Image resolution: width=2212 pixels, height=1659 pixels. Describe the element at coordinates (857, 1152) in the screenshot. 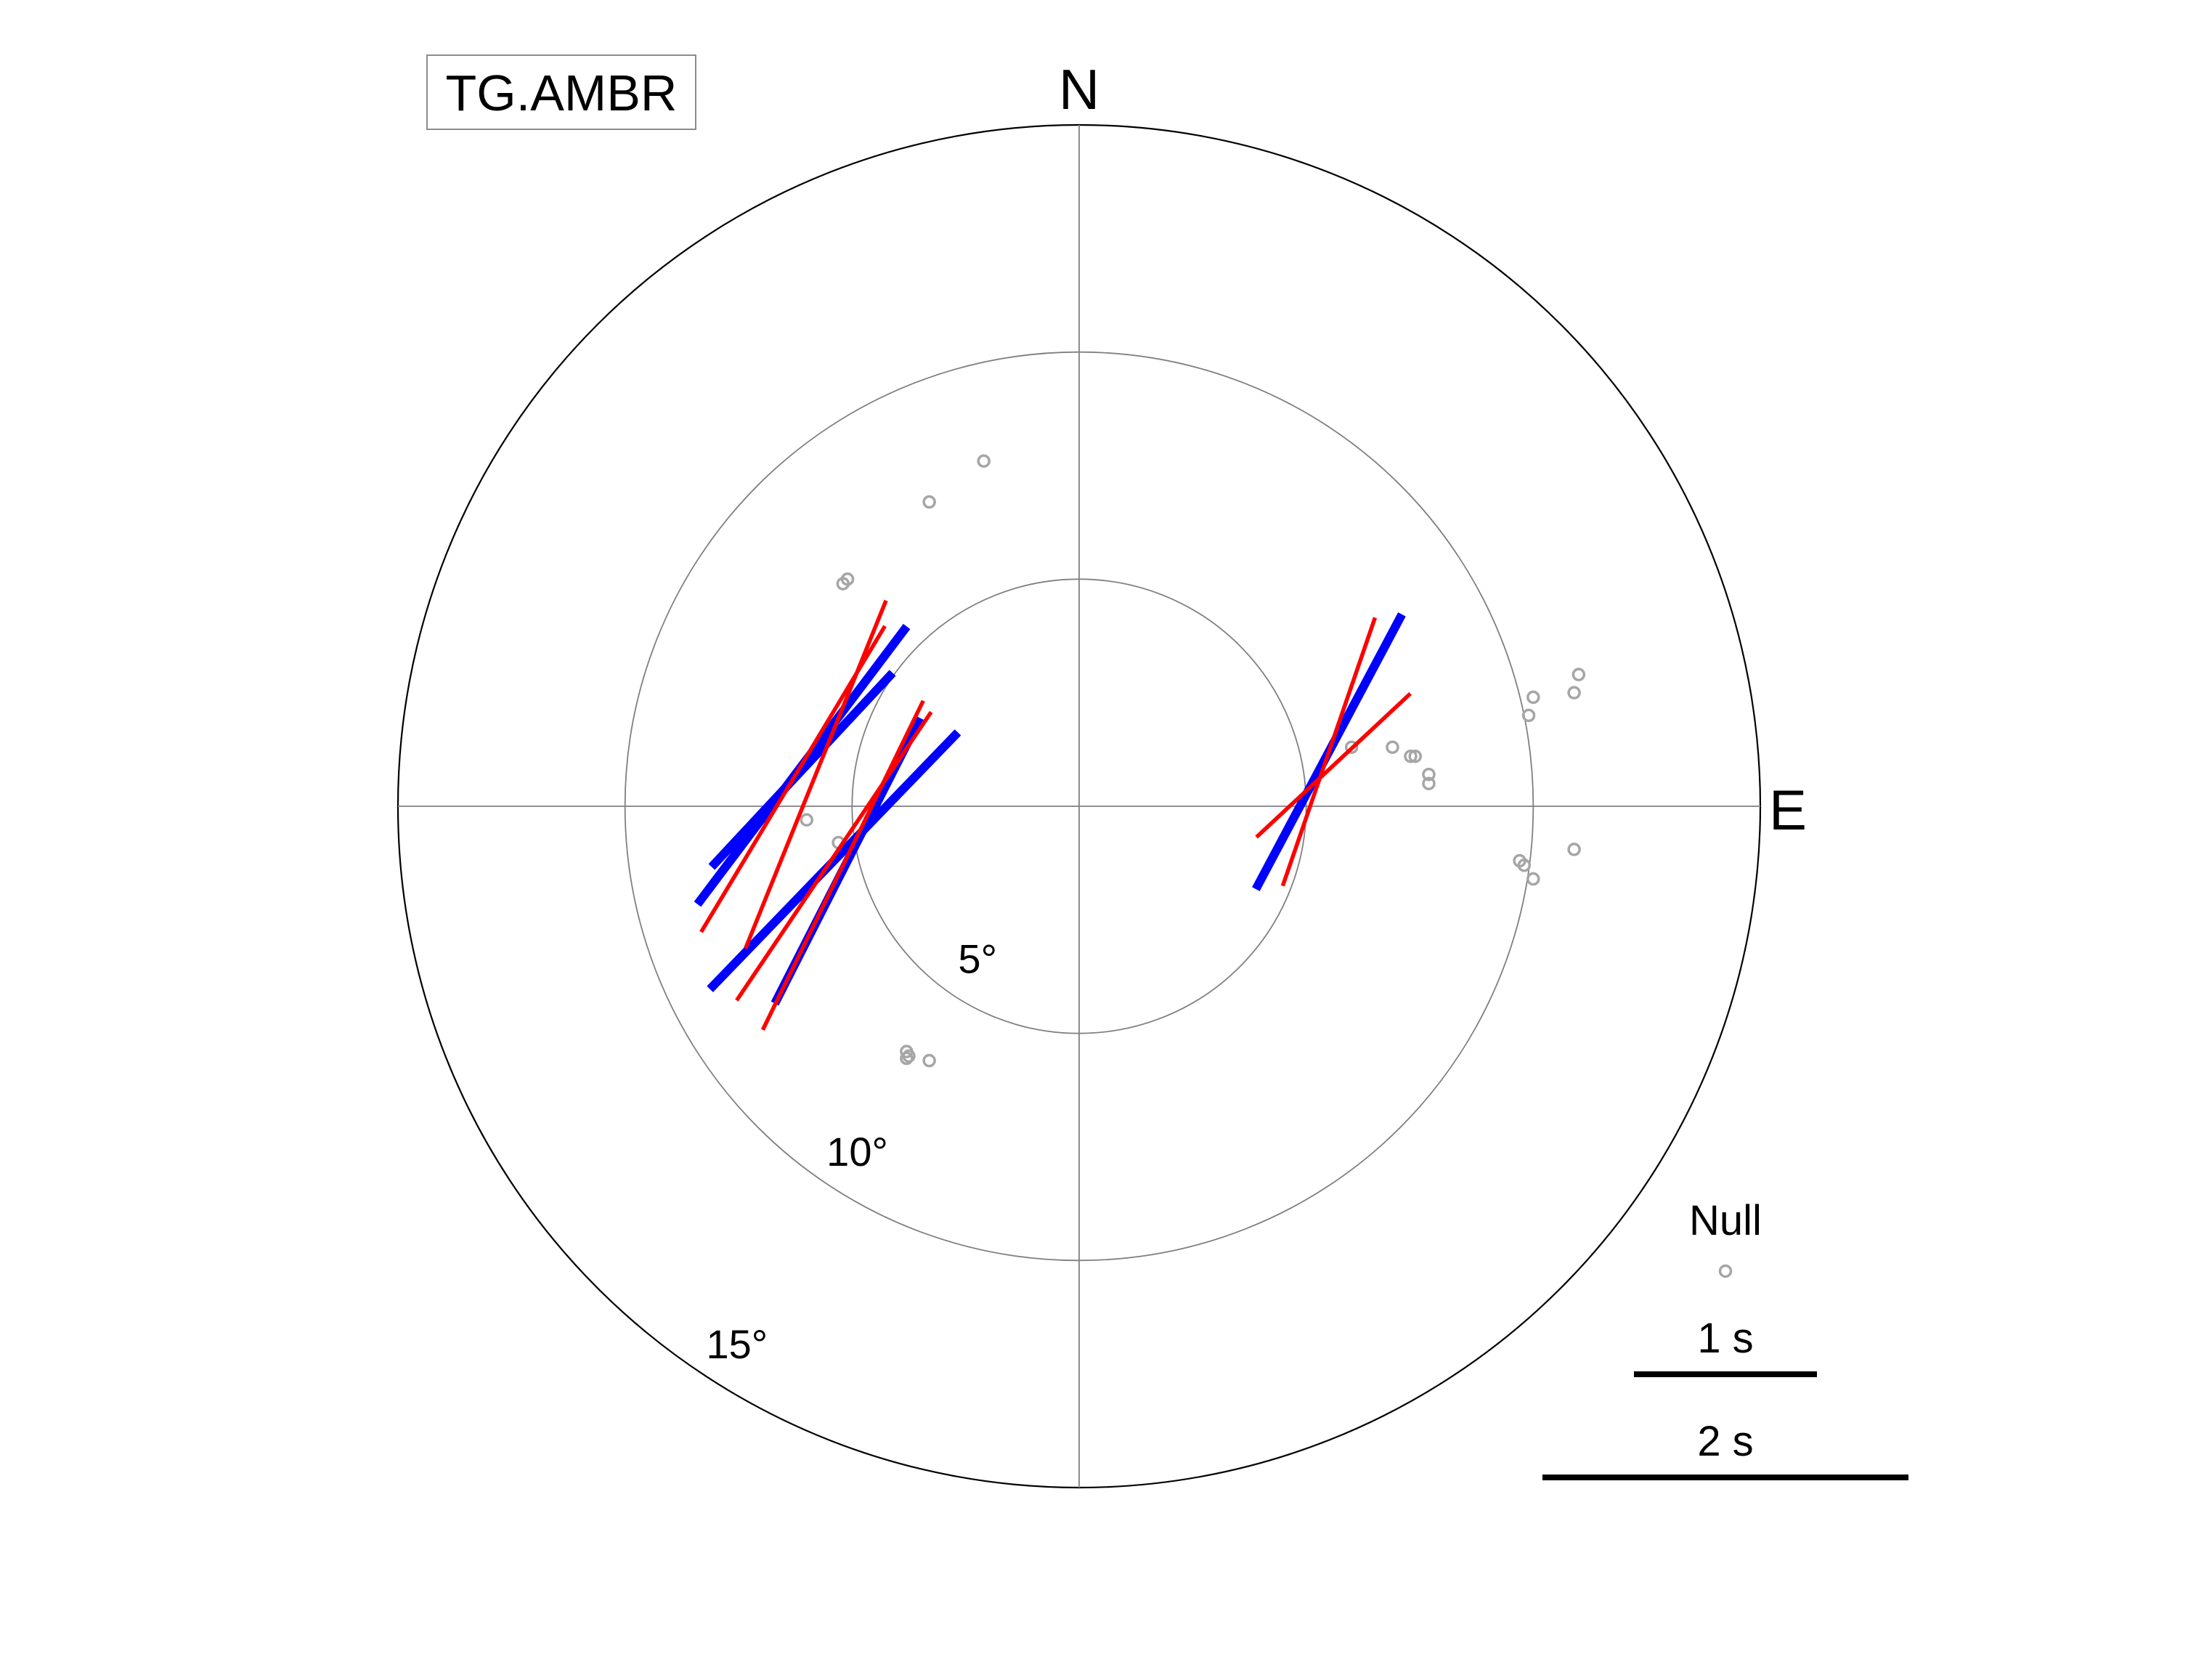

I see `ring-label-10: 10°` at that location.